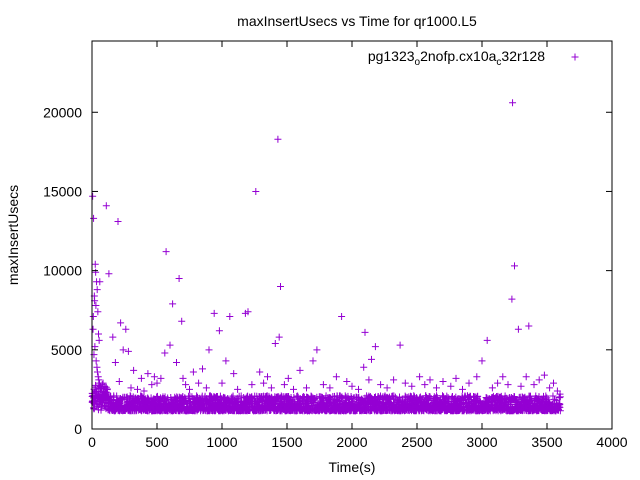  What do you see at coordinates (357, 21) in the screenshot?
I see `chart-title: maxInsertUsecs vs Time for qr1000.L5` at bounding box center [357, 21].